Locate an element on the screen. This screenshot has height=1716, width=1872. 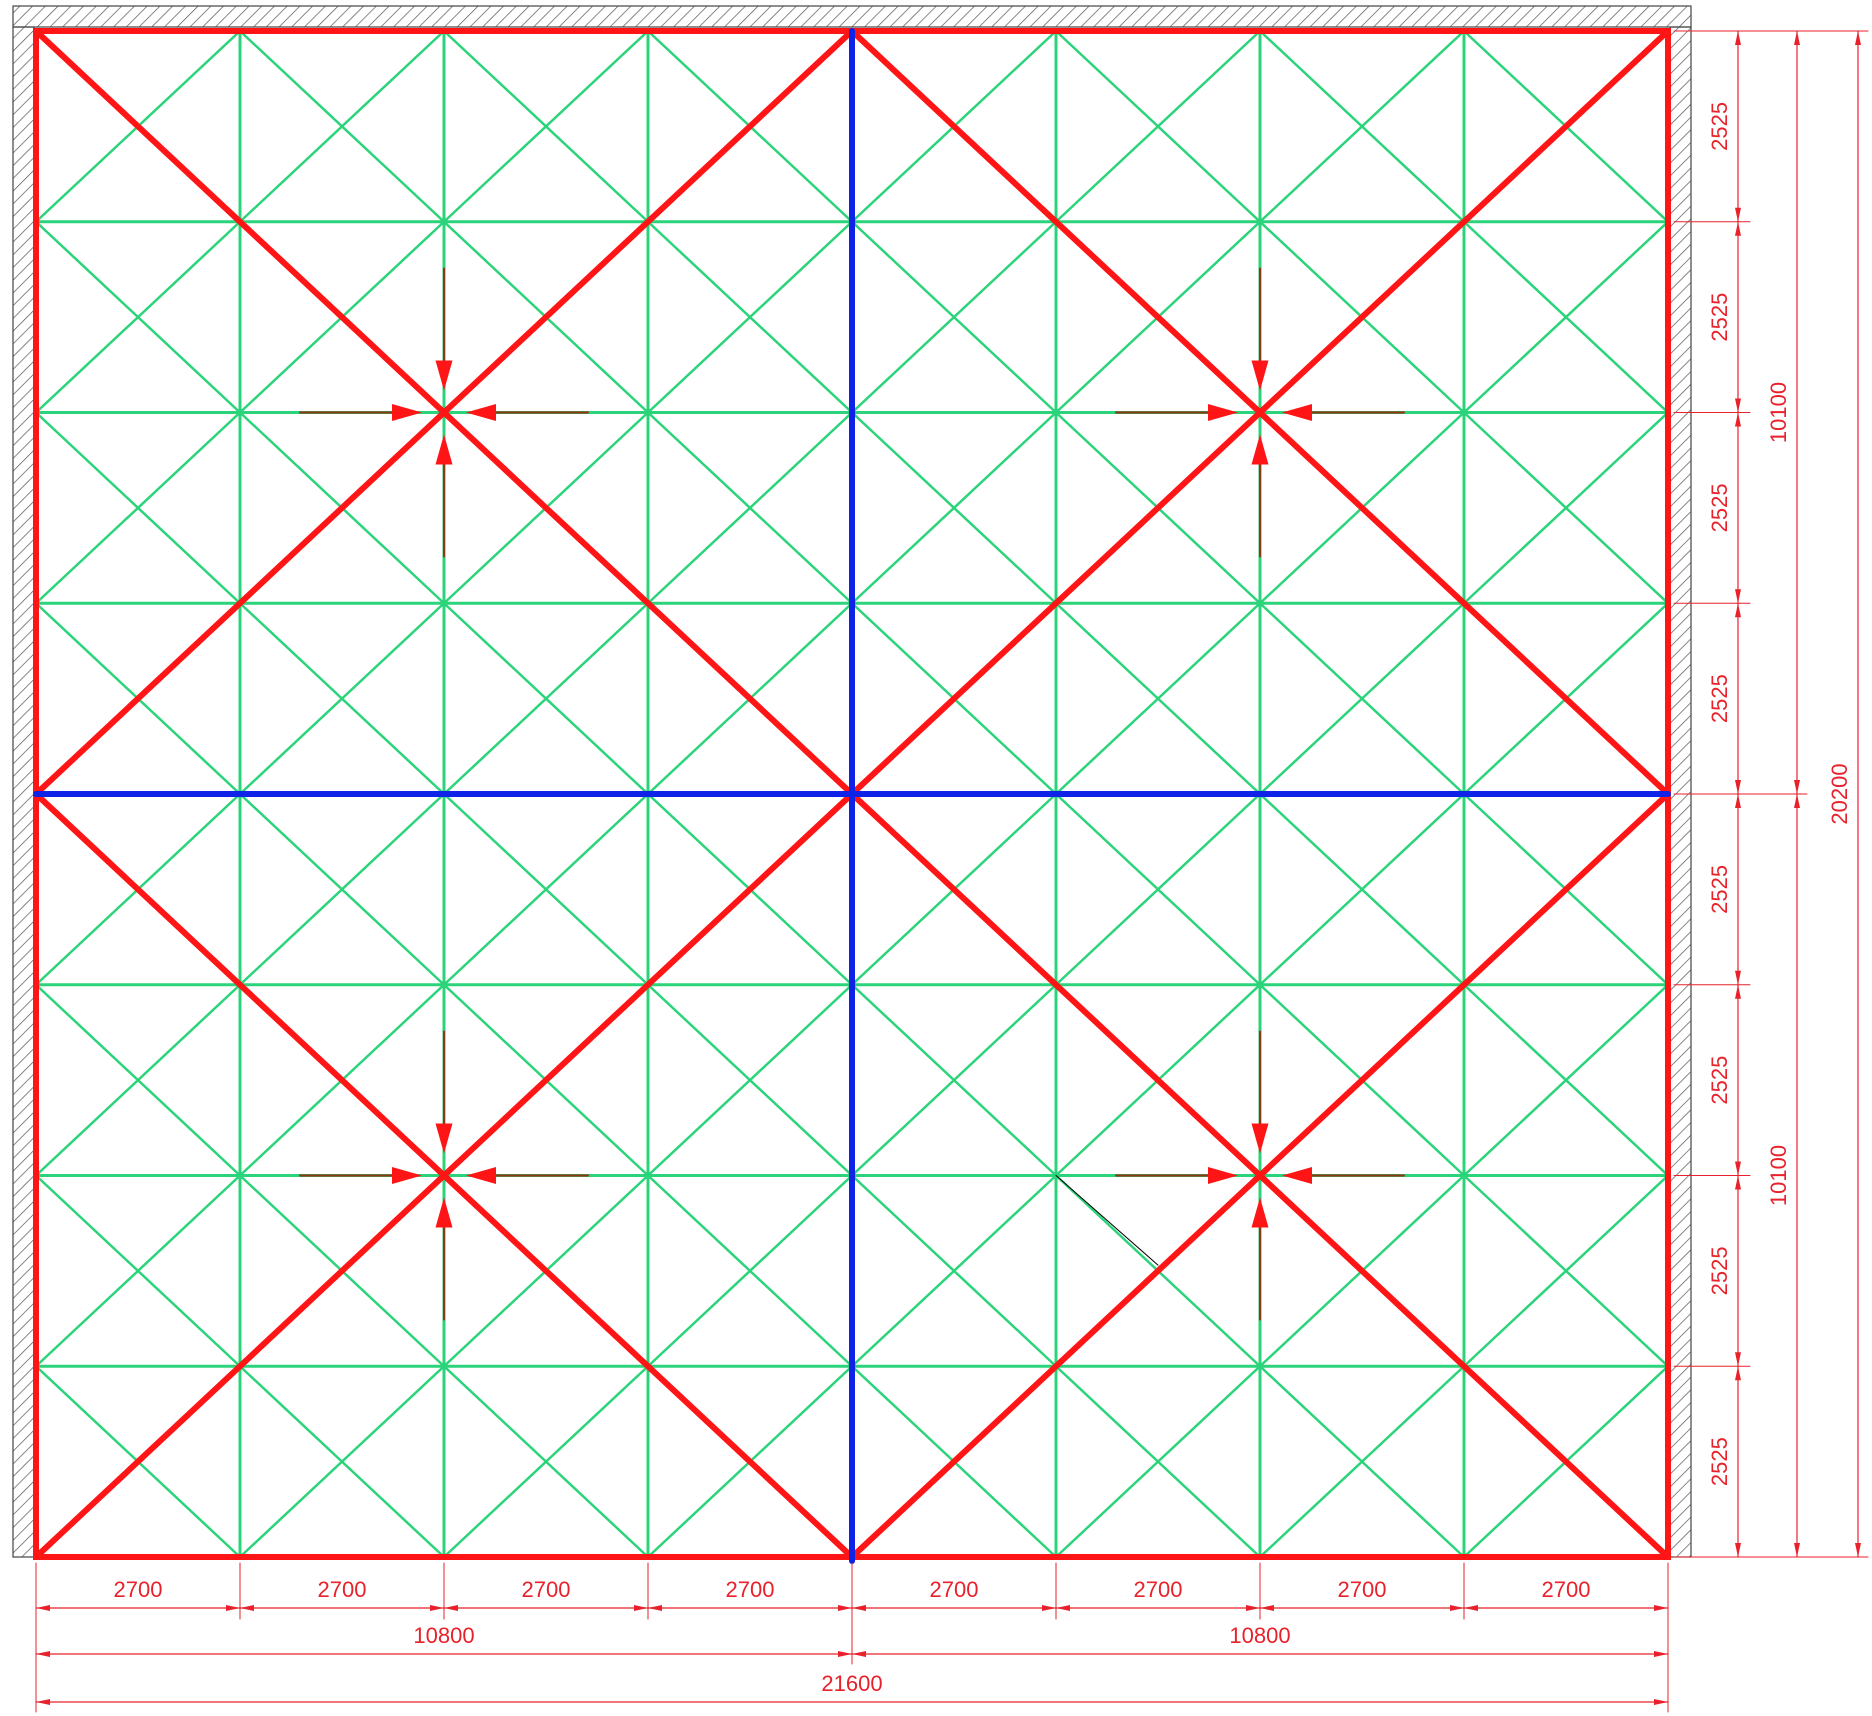
dimension-label: 20200 is located at coordinates (1839, 793).